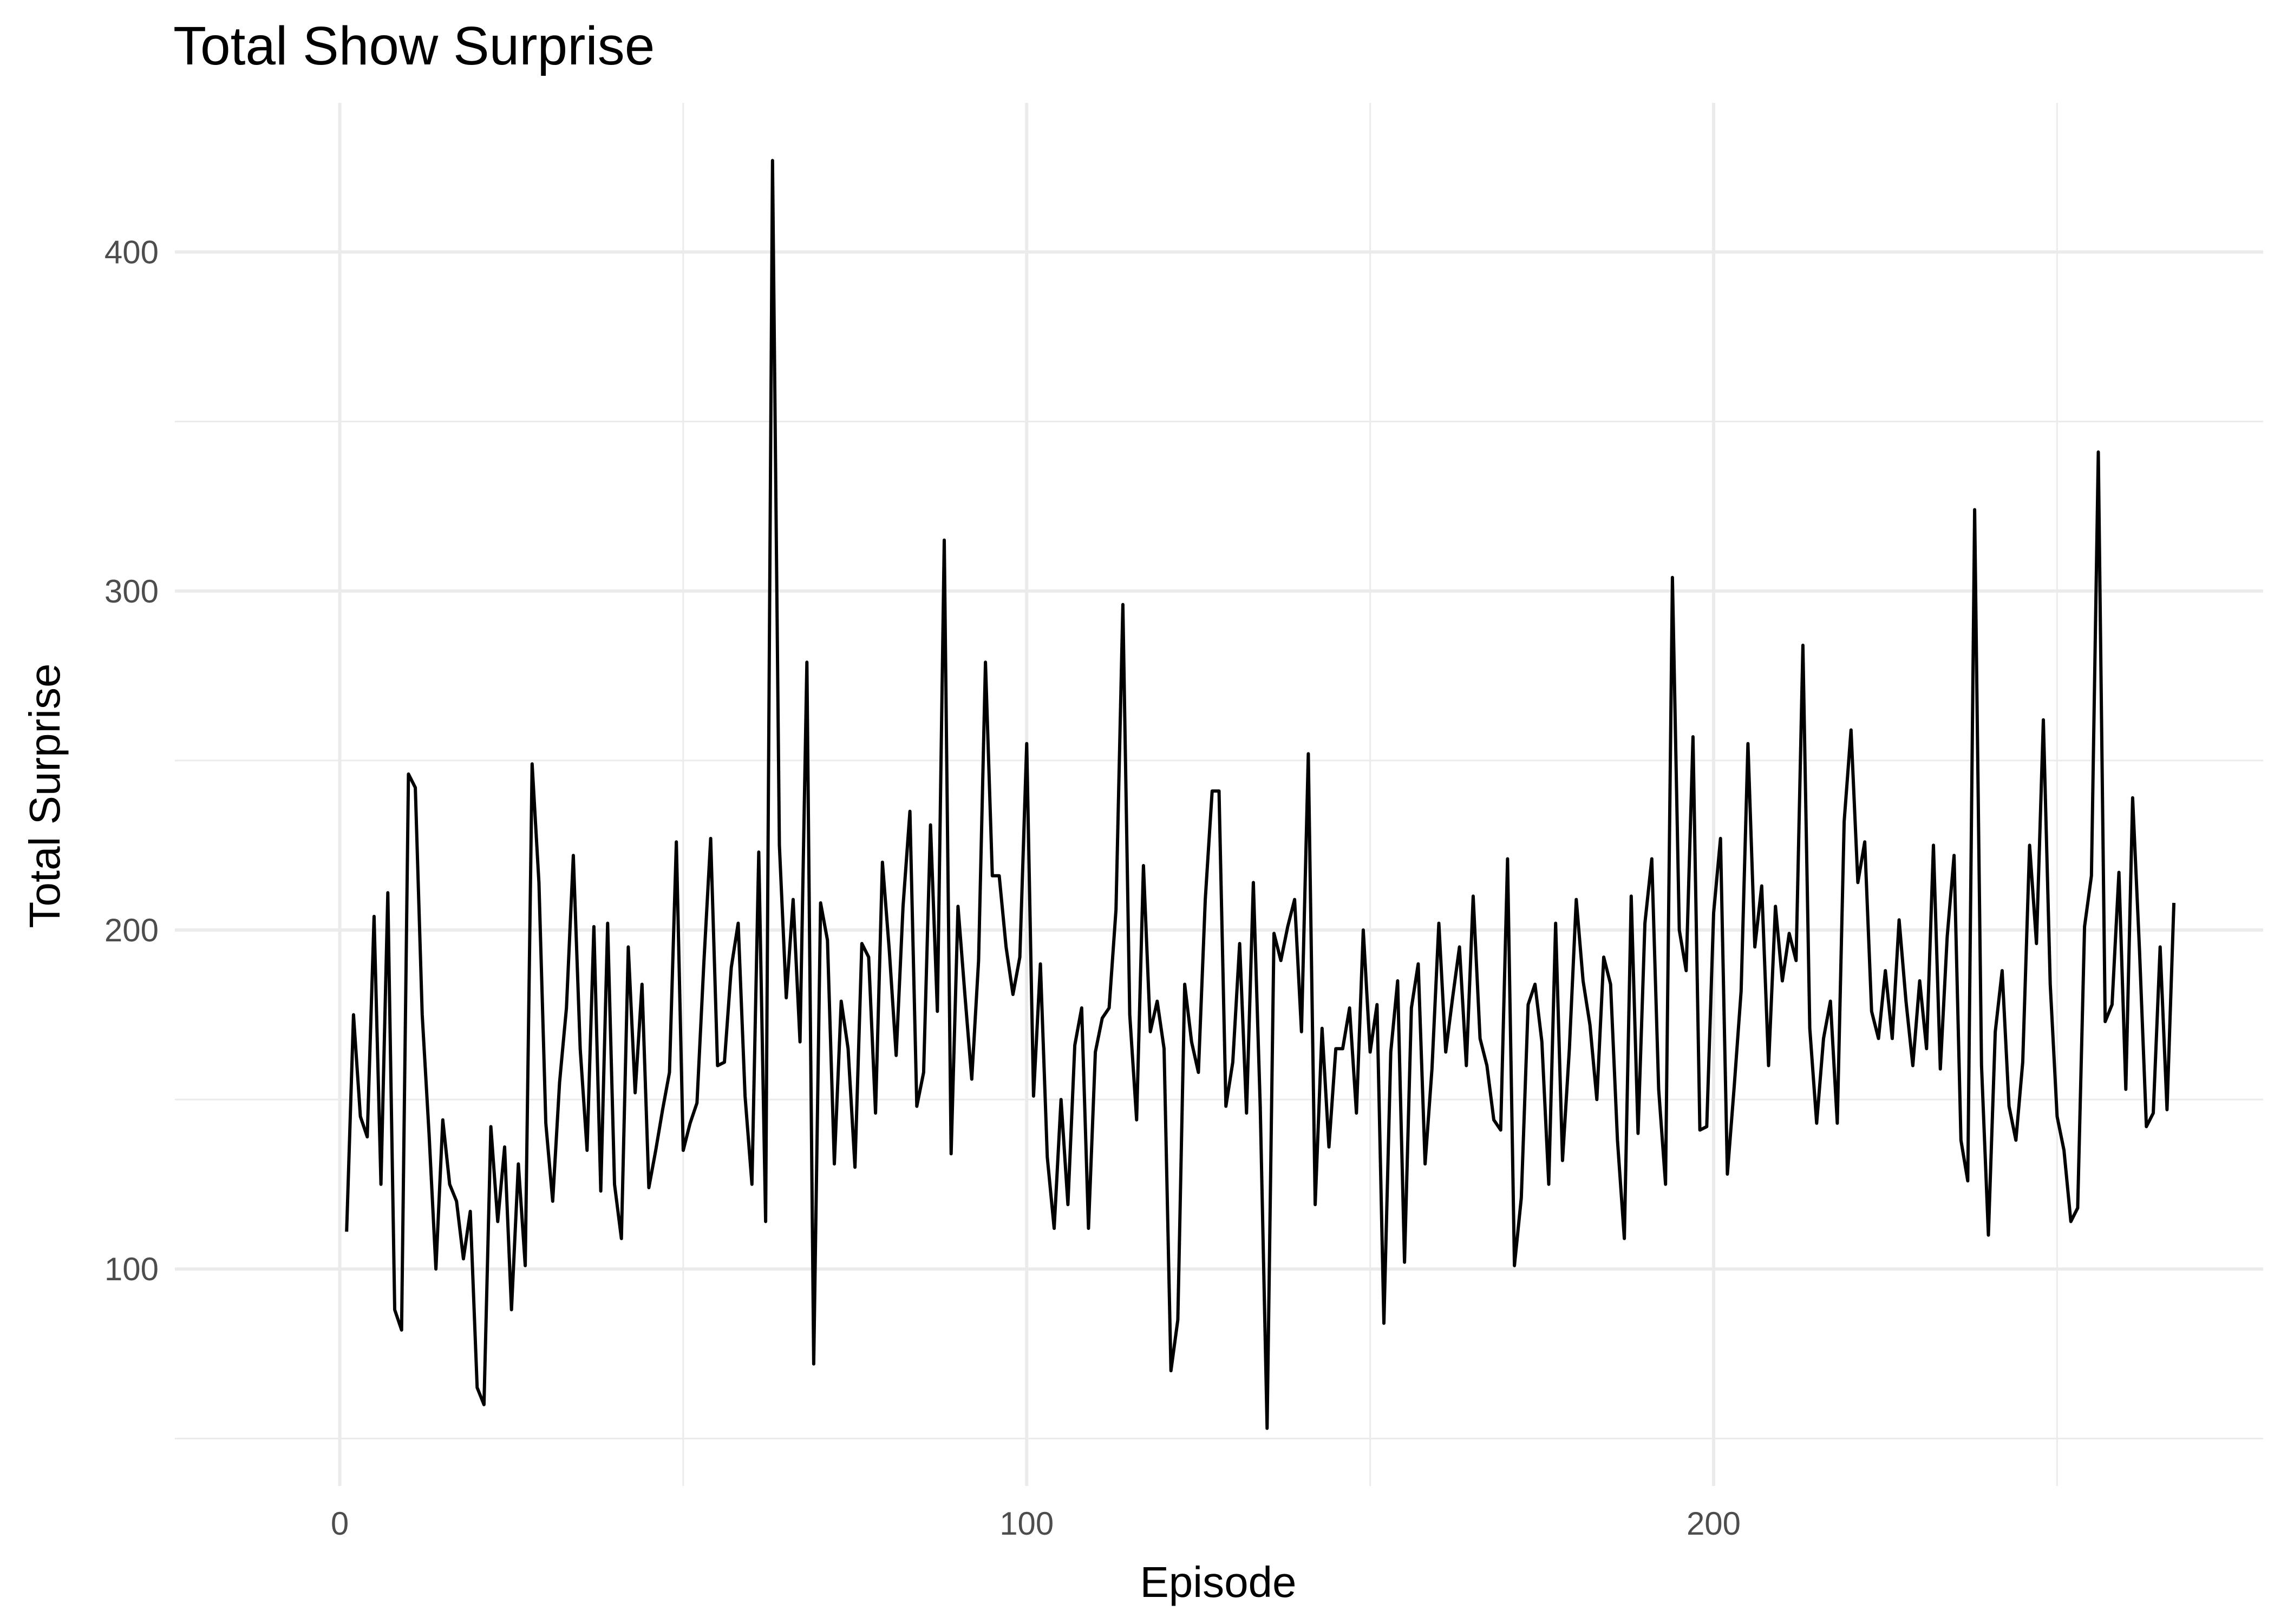 The height and width of the screenshot is (1624, 2274). What do you see at coordinates (132, 591) in the screenshot?
I see `y-tick-label: 300` at bounding box center [132, 591].